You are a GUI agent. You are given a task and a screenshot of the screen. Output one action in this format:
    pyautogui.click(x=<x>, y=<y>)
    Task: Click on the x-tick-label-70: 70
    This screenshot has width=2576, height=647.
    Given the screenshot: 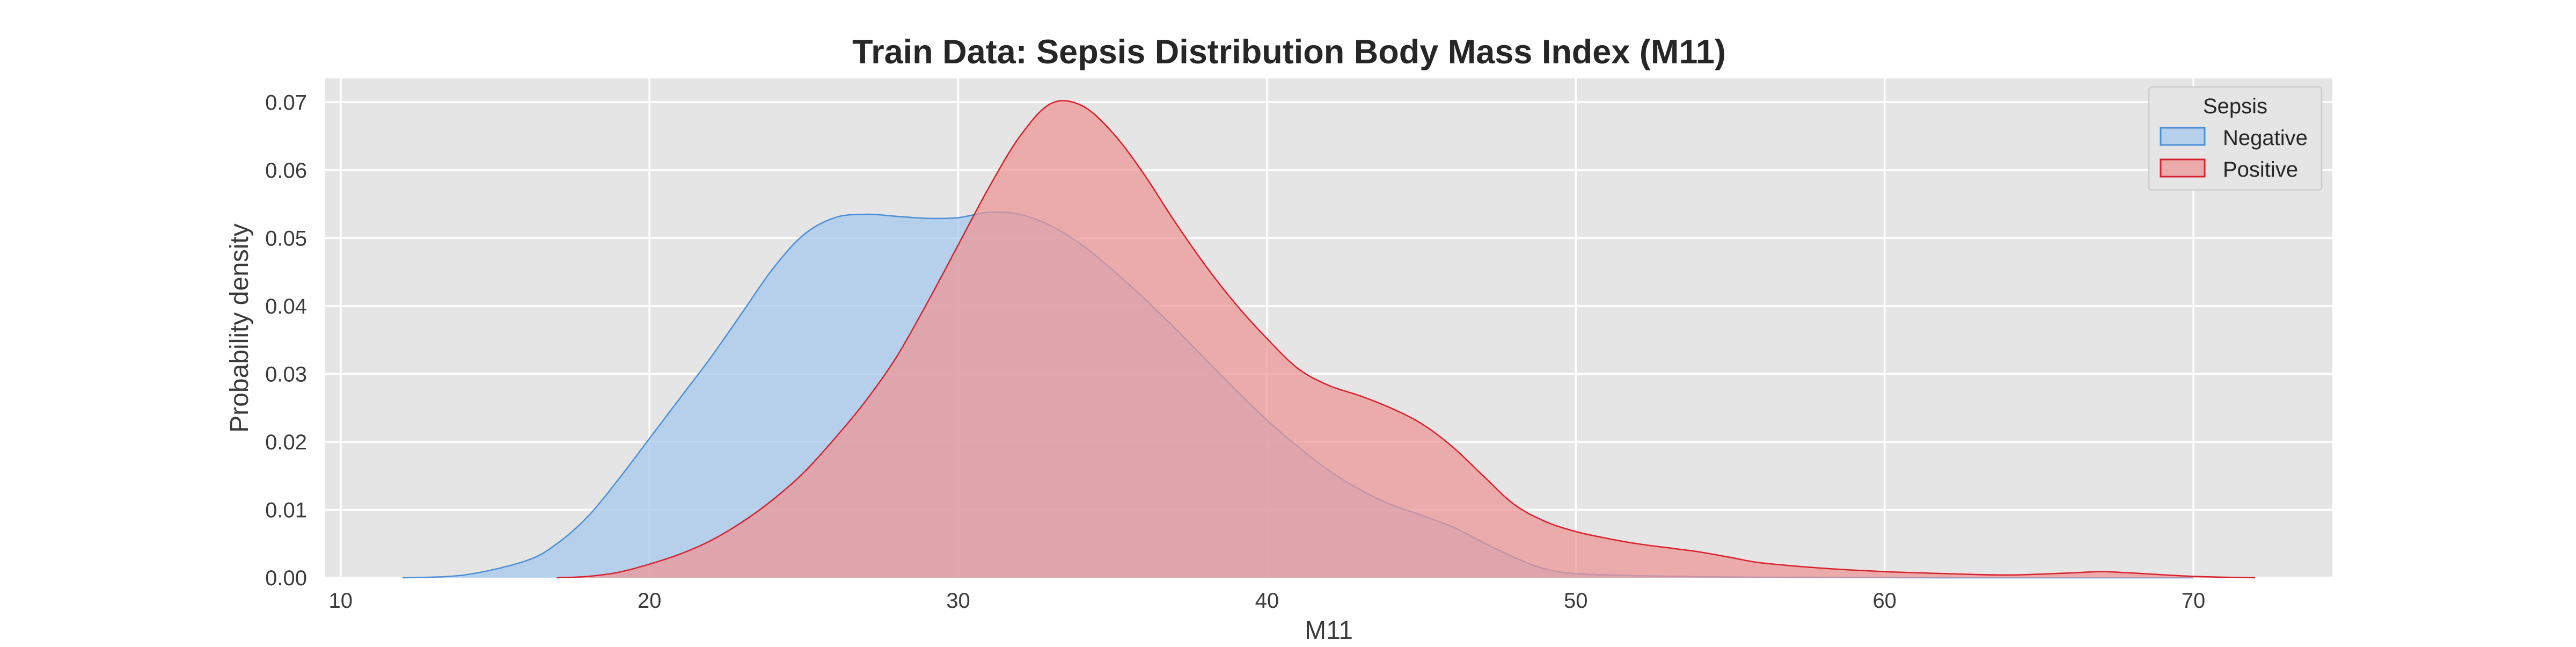 What is the action you would take?
    pyautogui.click(x=2194, y=601)
    